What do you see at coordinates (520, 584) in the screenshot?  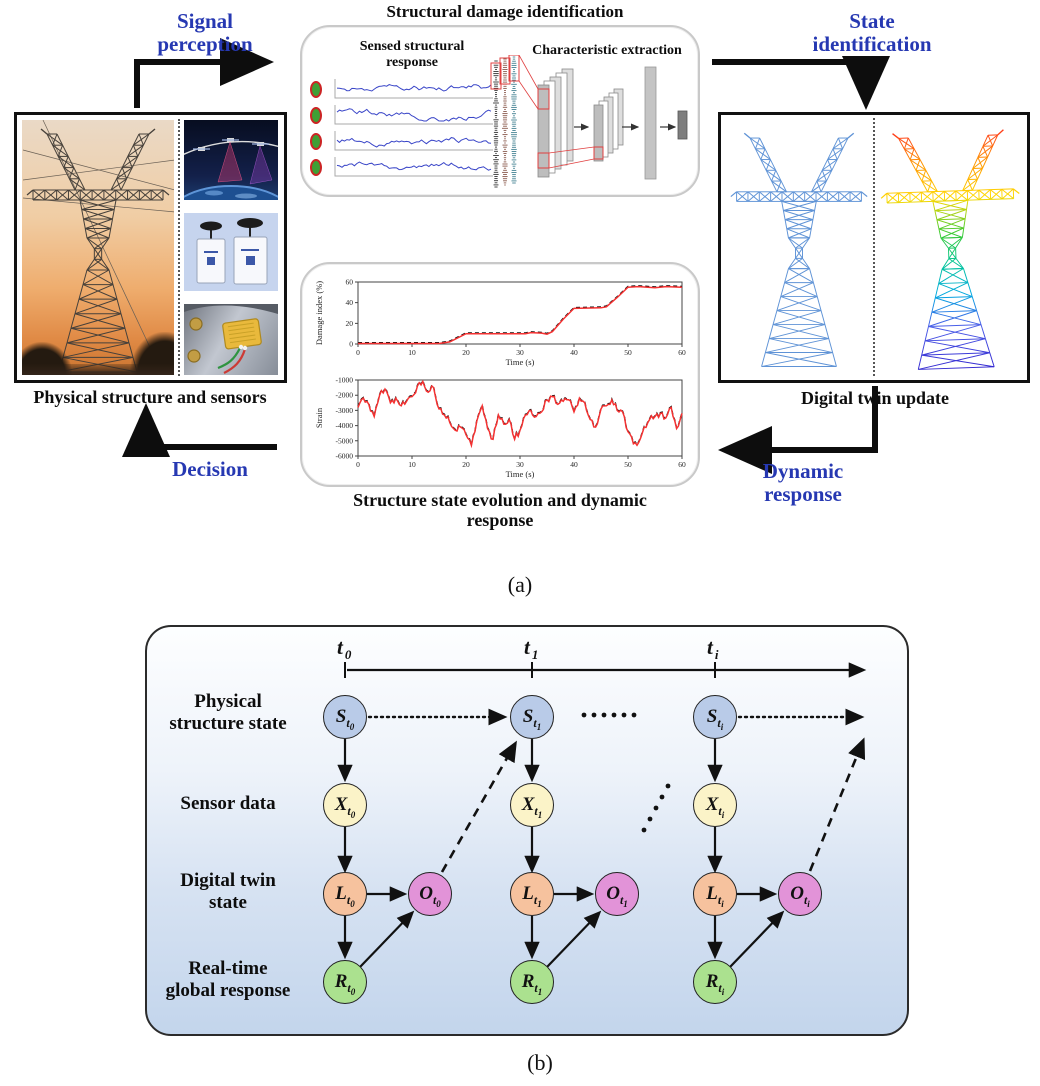 I see `panel-a-label: (a)` at bounding box center [520, 584].